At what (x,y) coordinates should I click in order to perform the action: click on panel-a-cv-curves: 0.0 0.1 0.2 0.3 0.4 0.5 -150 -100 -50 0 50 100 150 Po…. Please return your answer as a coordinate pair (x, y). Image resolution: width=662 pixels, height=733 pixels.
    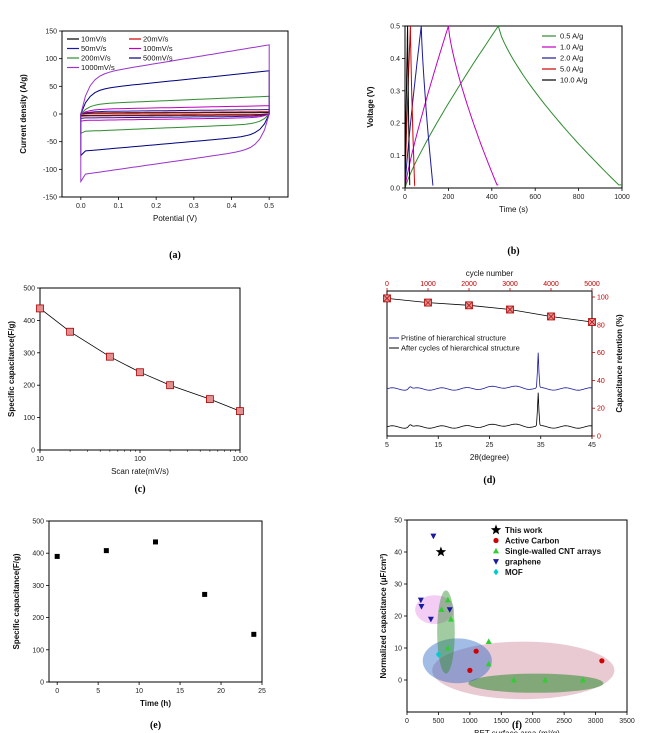
    Looking at the image, I should click on (154, 145).